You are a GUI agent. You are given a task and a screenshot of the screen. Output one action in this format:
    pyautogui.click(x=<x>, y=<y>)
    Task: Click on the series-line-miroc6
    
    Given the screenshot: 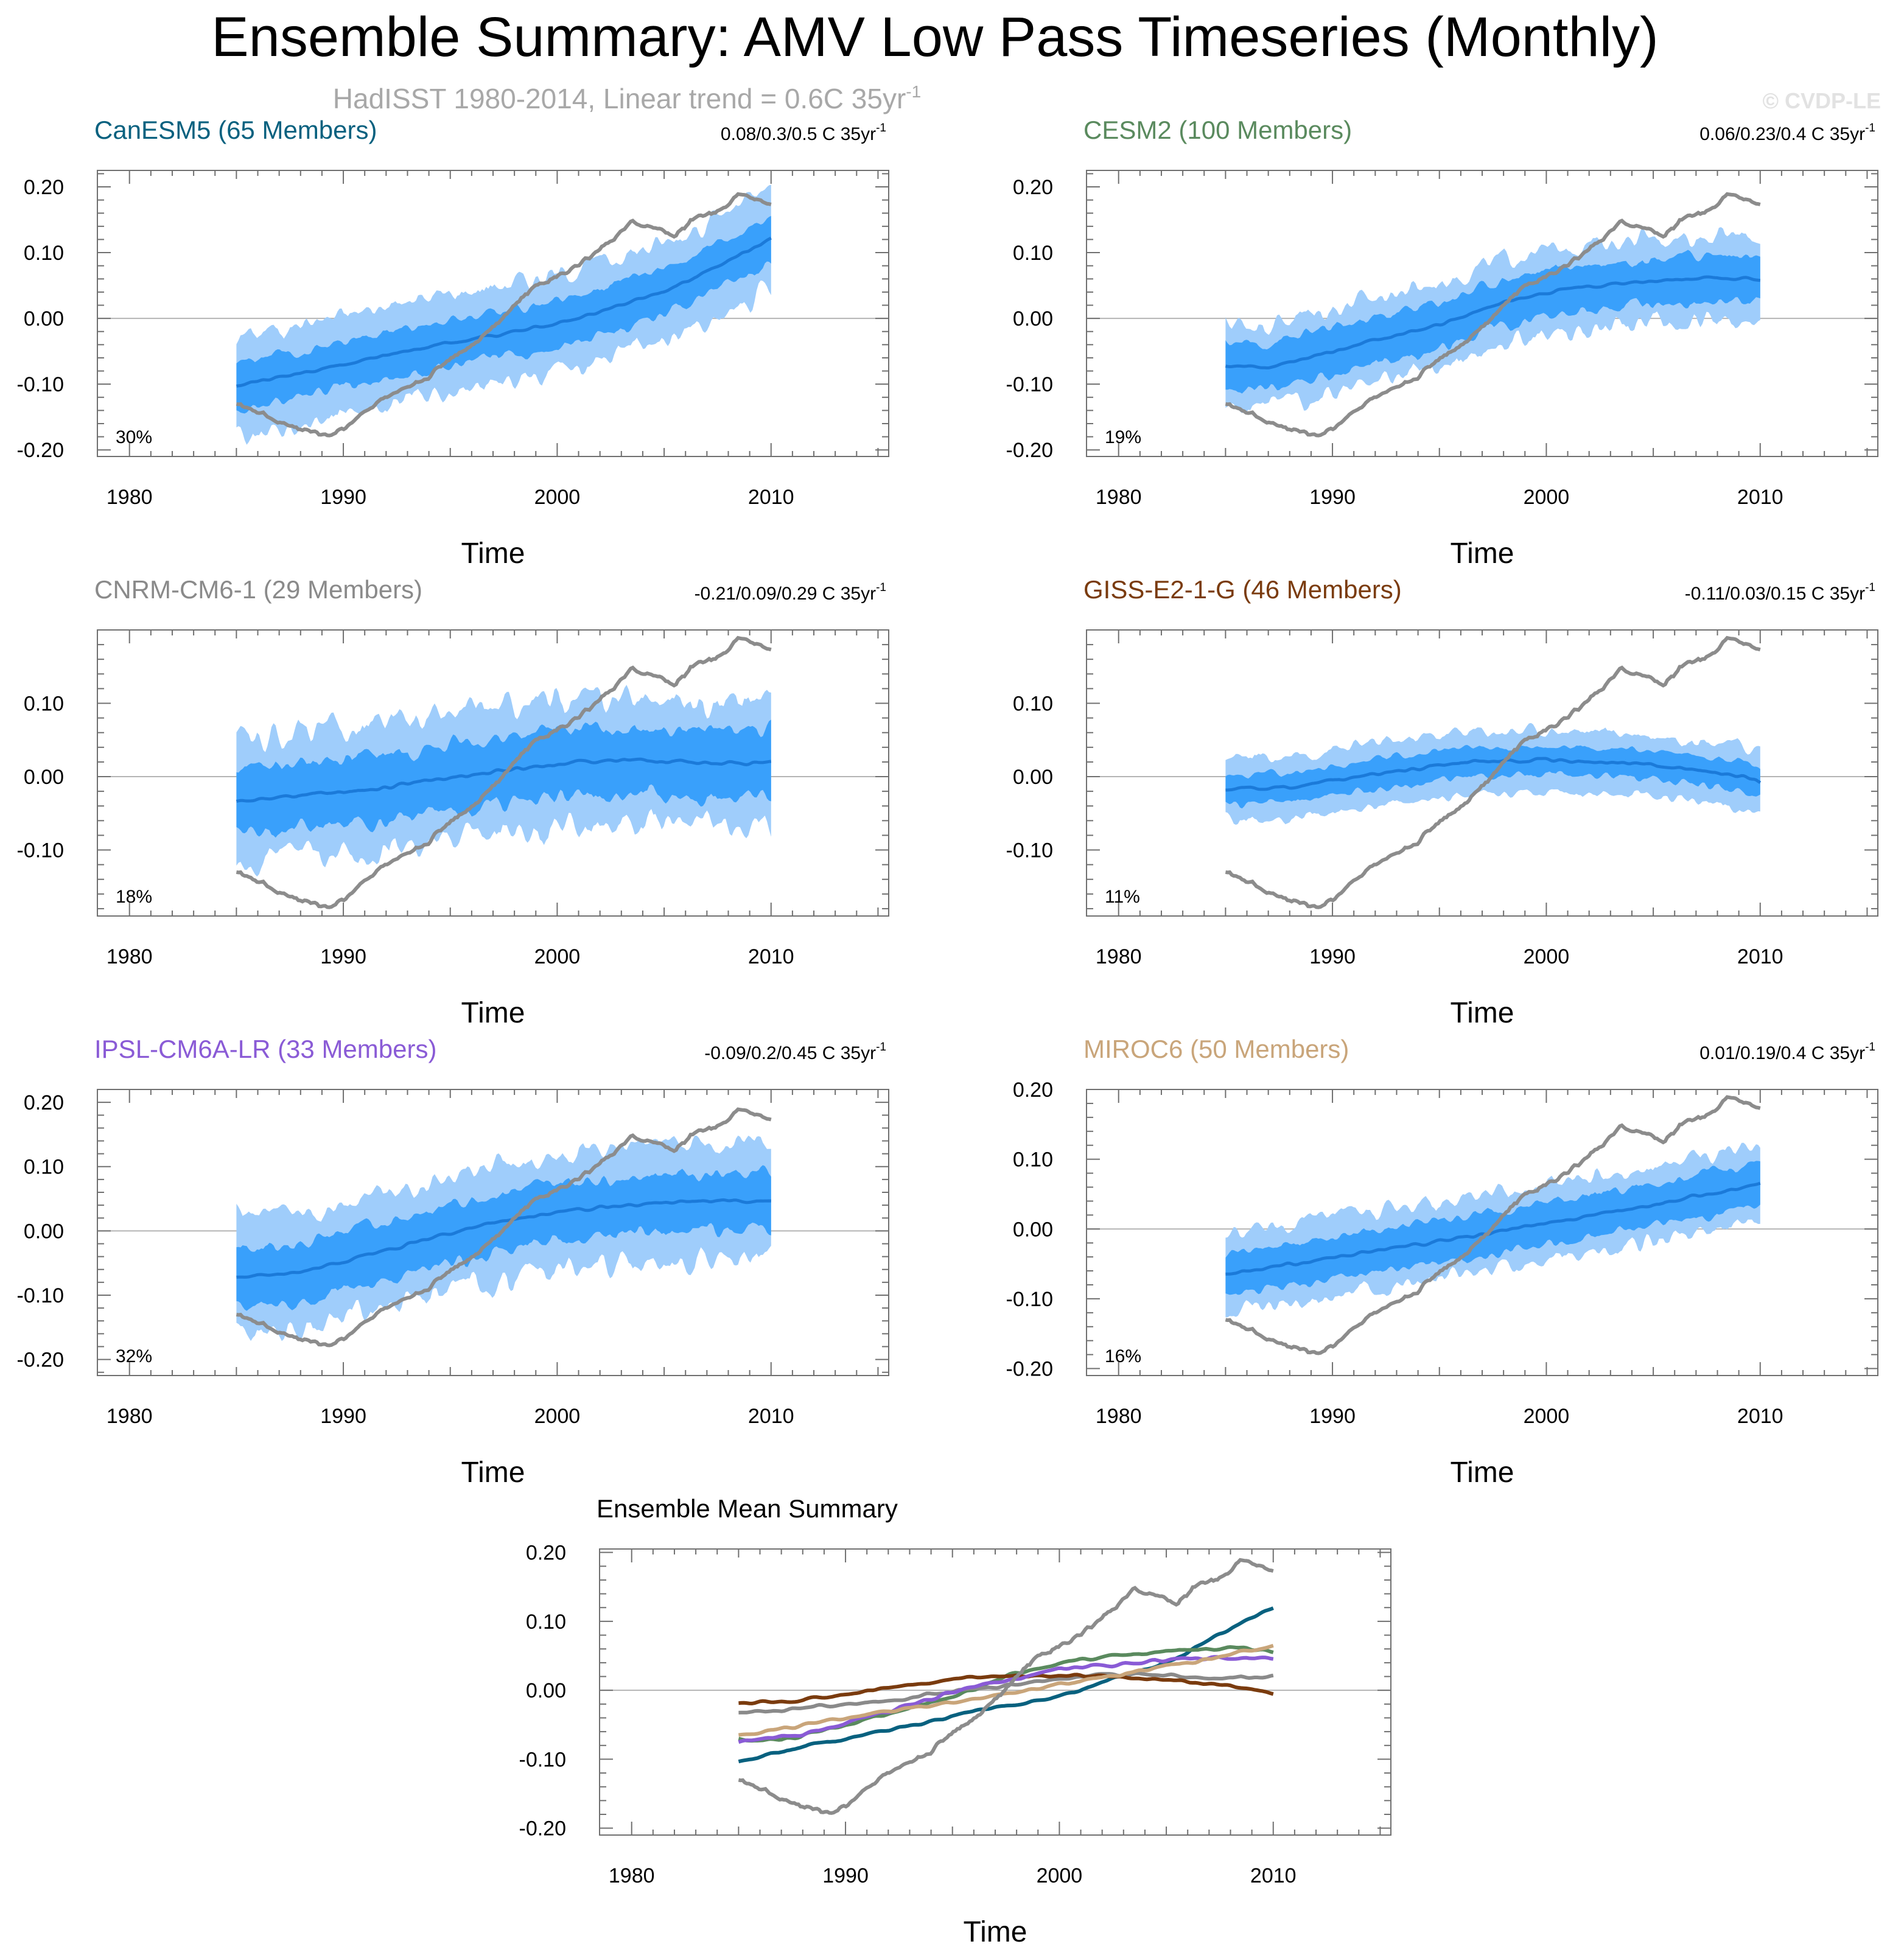 What is the action you would take?
    pyautogui.click(x=1006, y=1690)
    